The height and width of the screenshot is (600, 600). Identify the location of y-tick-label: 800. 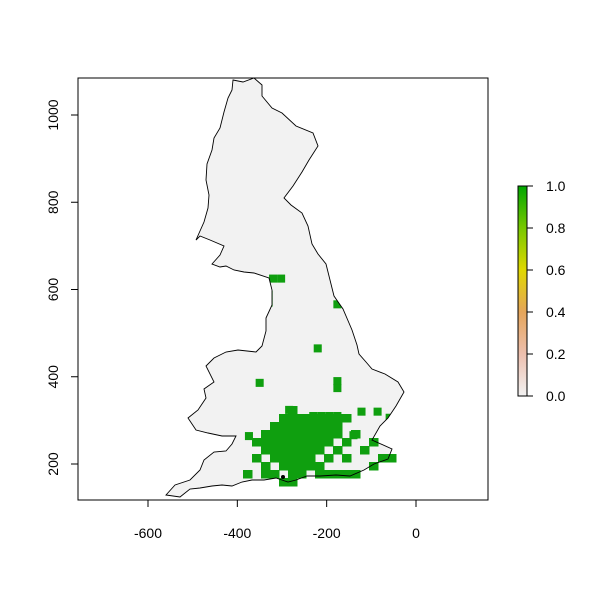
(53, 202).